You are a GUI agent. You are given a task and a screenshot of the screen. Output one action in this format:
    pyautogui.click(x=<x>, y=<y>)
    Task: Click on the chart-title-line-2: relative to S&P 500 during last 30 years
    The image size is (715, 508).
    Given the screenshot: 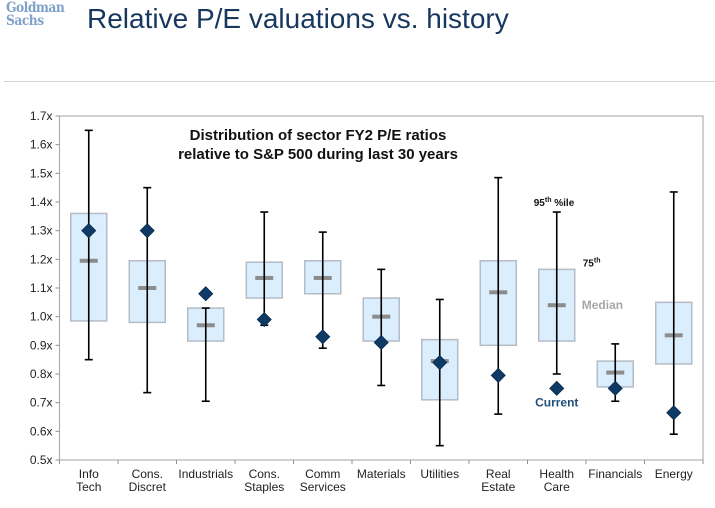 What is the action you would take?
    pyautogui.click(x=318, y=154)
    